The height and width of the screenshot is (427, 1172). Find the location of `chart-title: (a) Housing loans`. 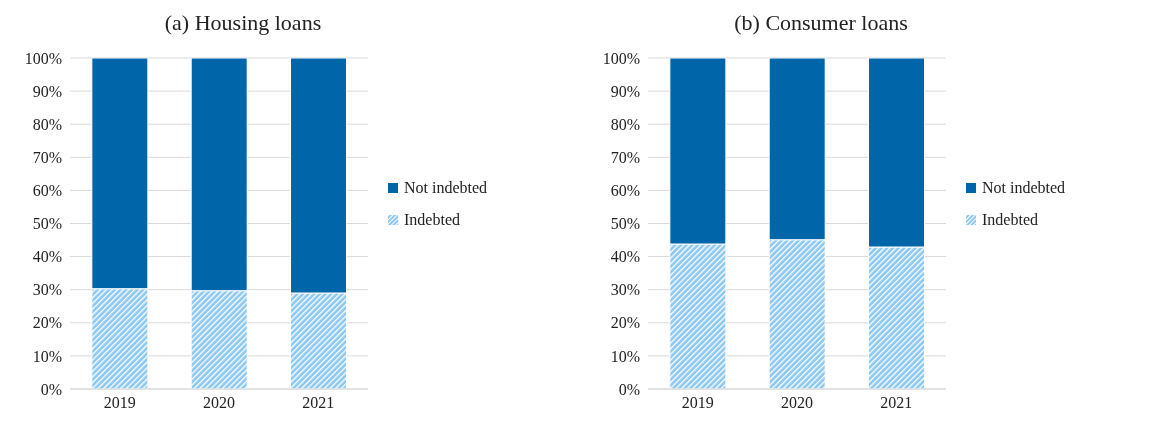

chart-title: (a) Housing loans is located at coordinates (243, 23).